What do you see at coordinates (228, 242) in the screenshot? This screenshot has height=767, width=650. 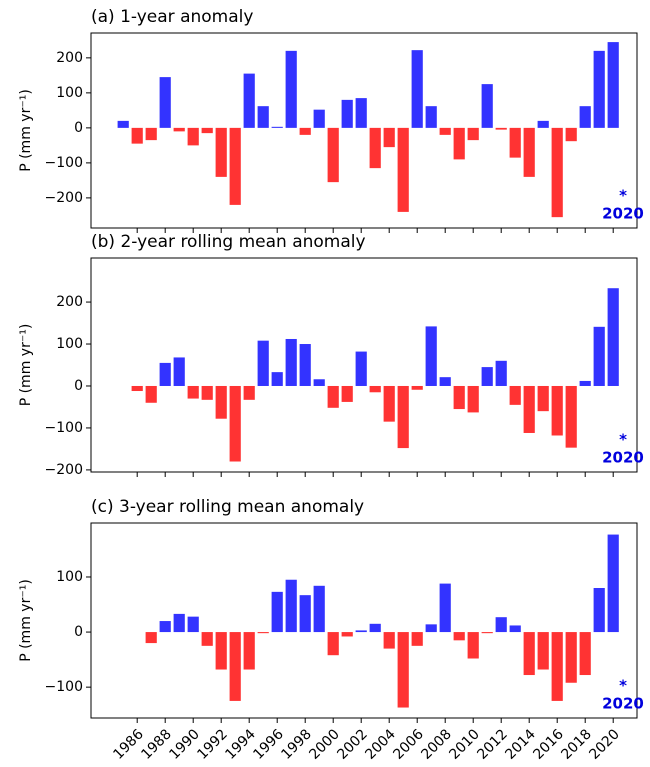 I see `panel-title: (b) 2-year rolling mean anomaly` at bounding box center [228, 242].